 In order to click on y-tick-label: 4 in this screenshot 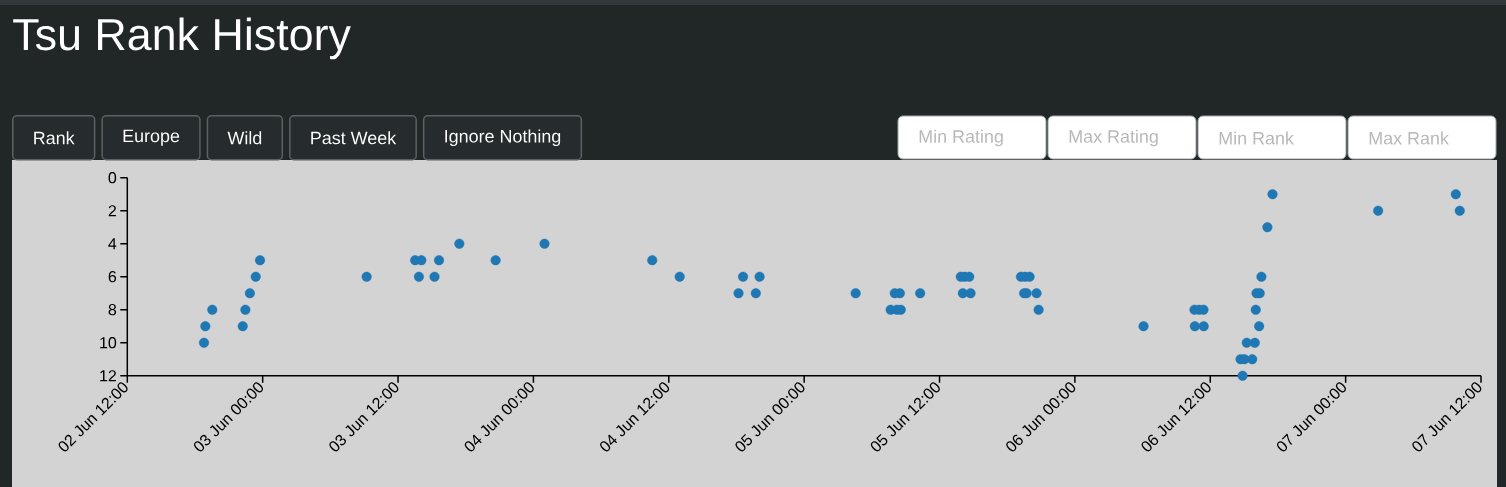, I will do `click(112, 244)`.